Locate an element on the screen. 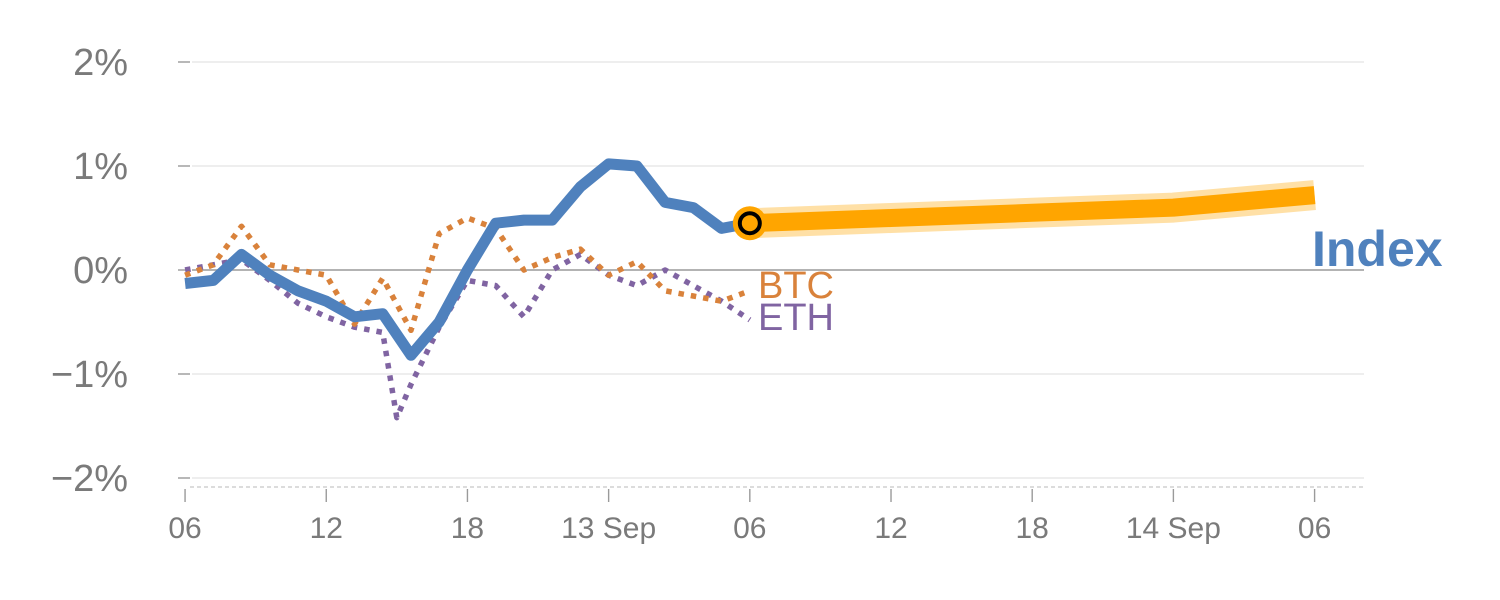 The height and width of the screenshot is (600, 1500). y-tick-label: −1% is located at coordinates (89, 375).